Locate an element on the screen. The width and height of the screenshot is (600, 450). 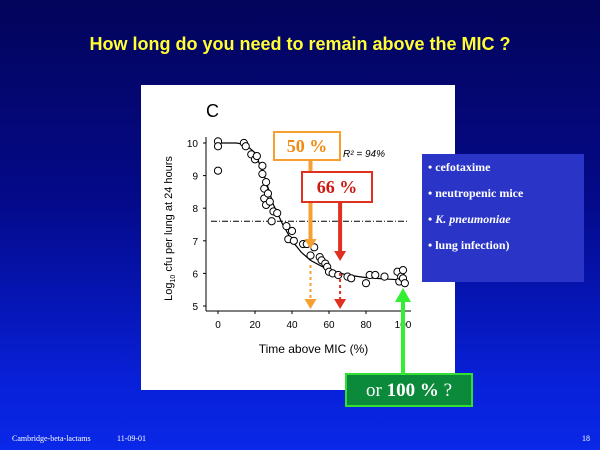
orange-arrow-head is located at coordinates (310, 244).